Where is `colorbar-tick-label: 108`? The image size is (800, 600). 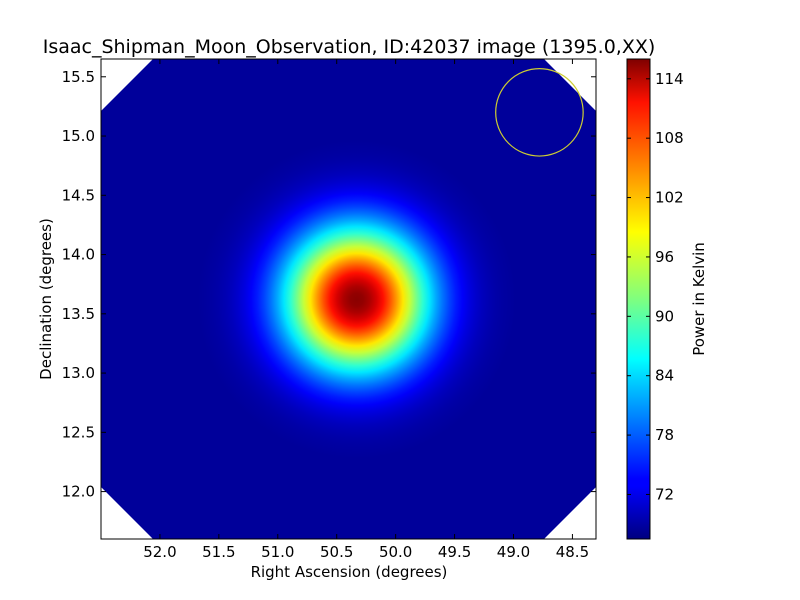
colorbar-tick-label: 108 is located at coordinates (669, 138).